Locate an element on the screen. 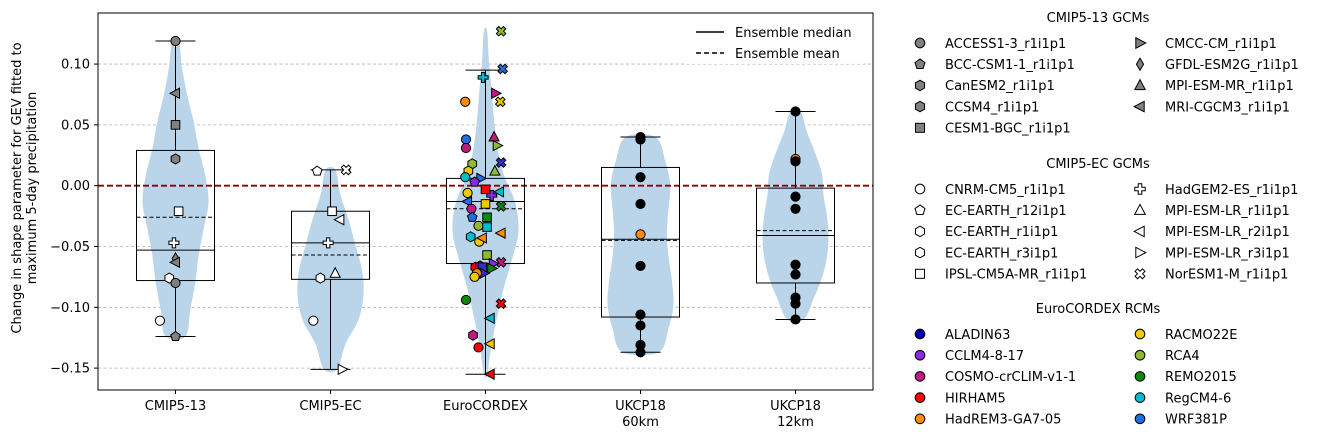 The width and height of the screenshot is (1321, 440). legend-item-label: RACMO22E is located at coordinates (1201, 335).